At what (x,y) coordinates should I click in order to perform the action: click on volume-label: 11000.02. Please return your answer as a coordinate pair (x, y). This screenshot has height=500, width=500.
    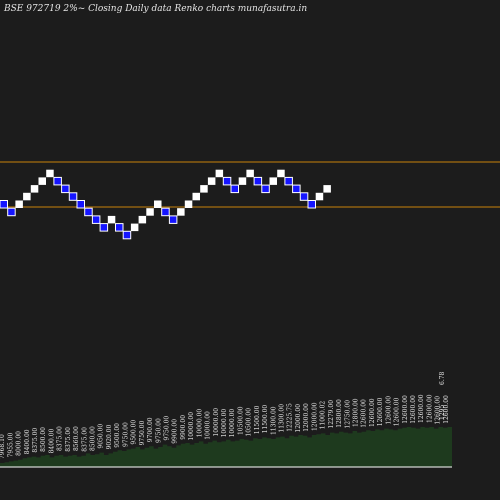
    Looking at the image, I should click on (323, 415).